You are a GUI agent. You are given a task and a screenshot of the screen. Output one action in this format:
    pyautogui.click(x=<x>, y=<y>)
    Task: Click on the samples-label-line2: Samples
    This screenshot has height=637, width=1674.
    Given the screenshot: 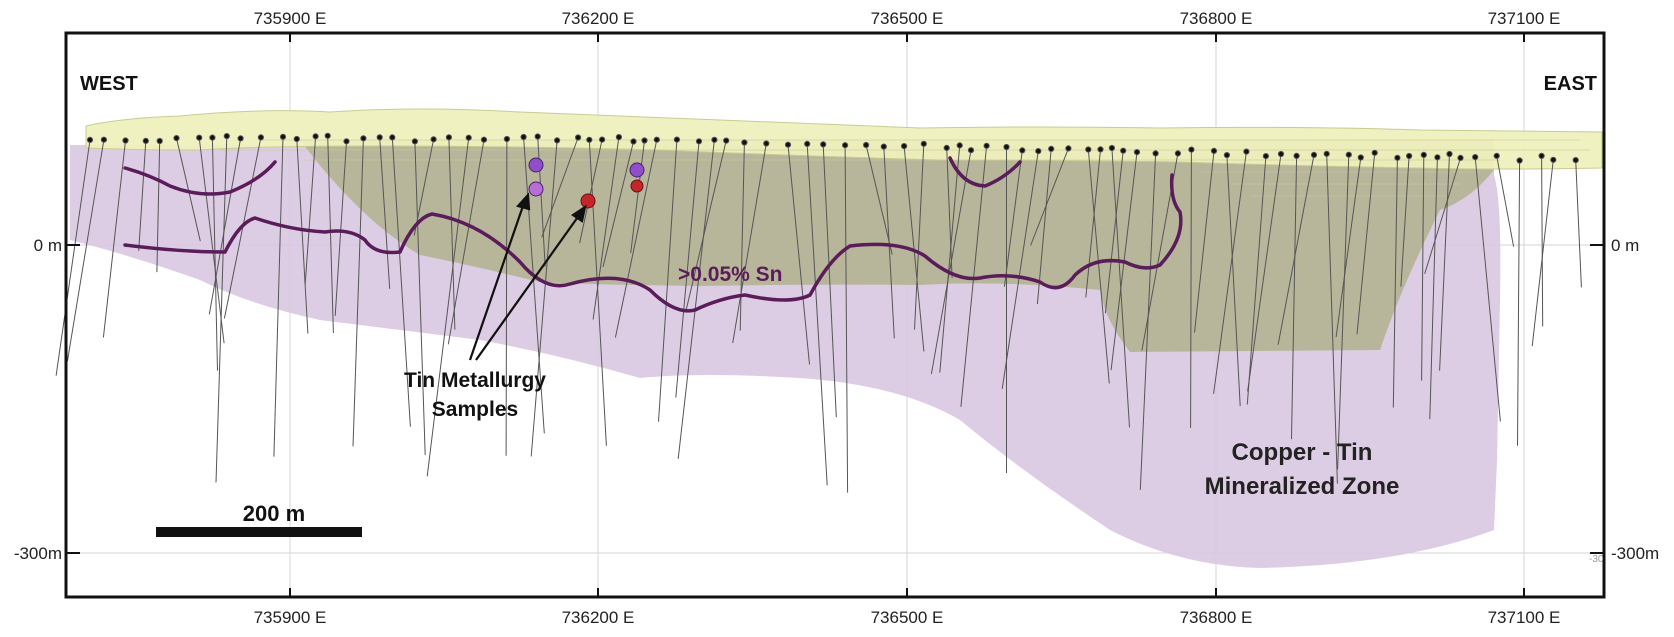 What is the action you would take?
    pyautogui.click(x=475, y=409)
    